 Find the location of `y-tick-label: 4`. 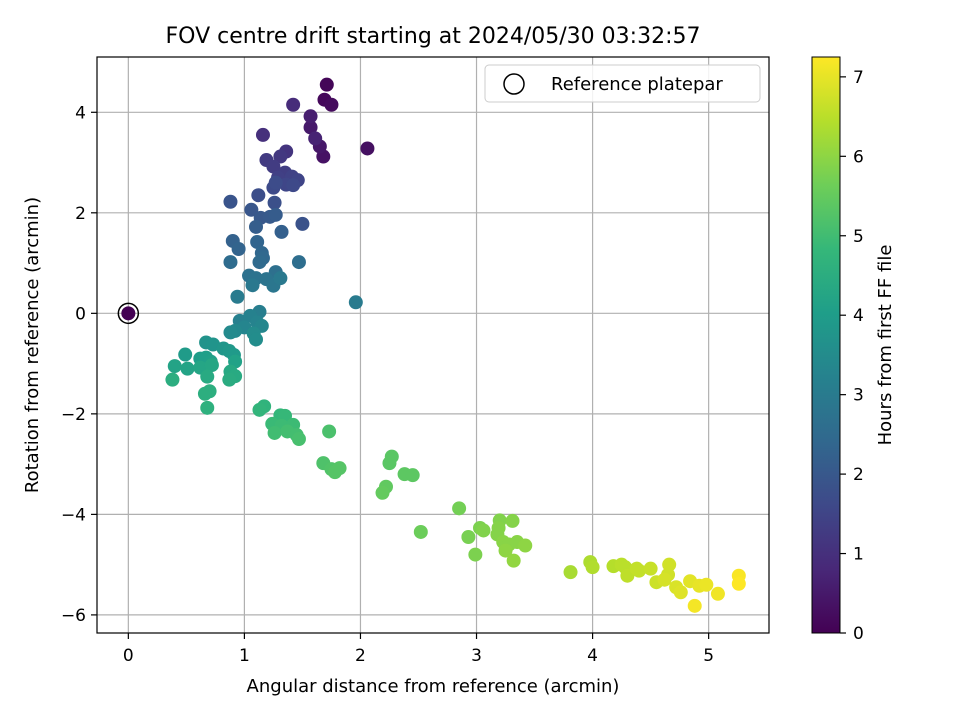

y-tick-label: 4 is located at coordinates (80, 113).